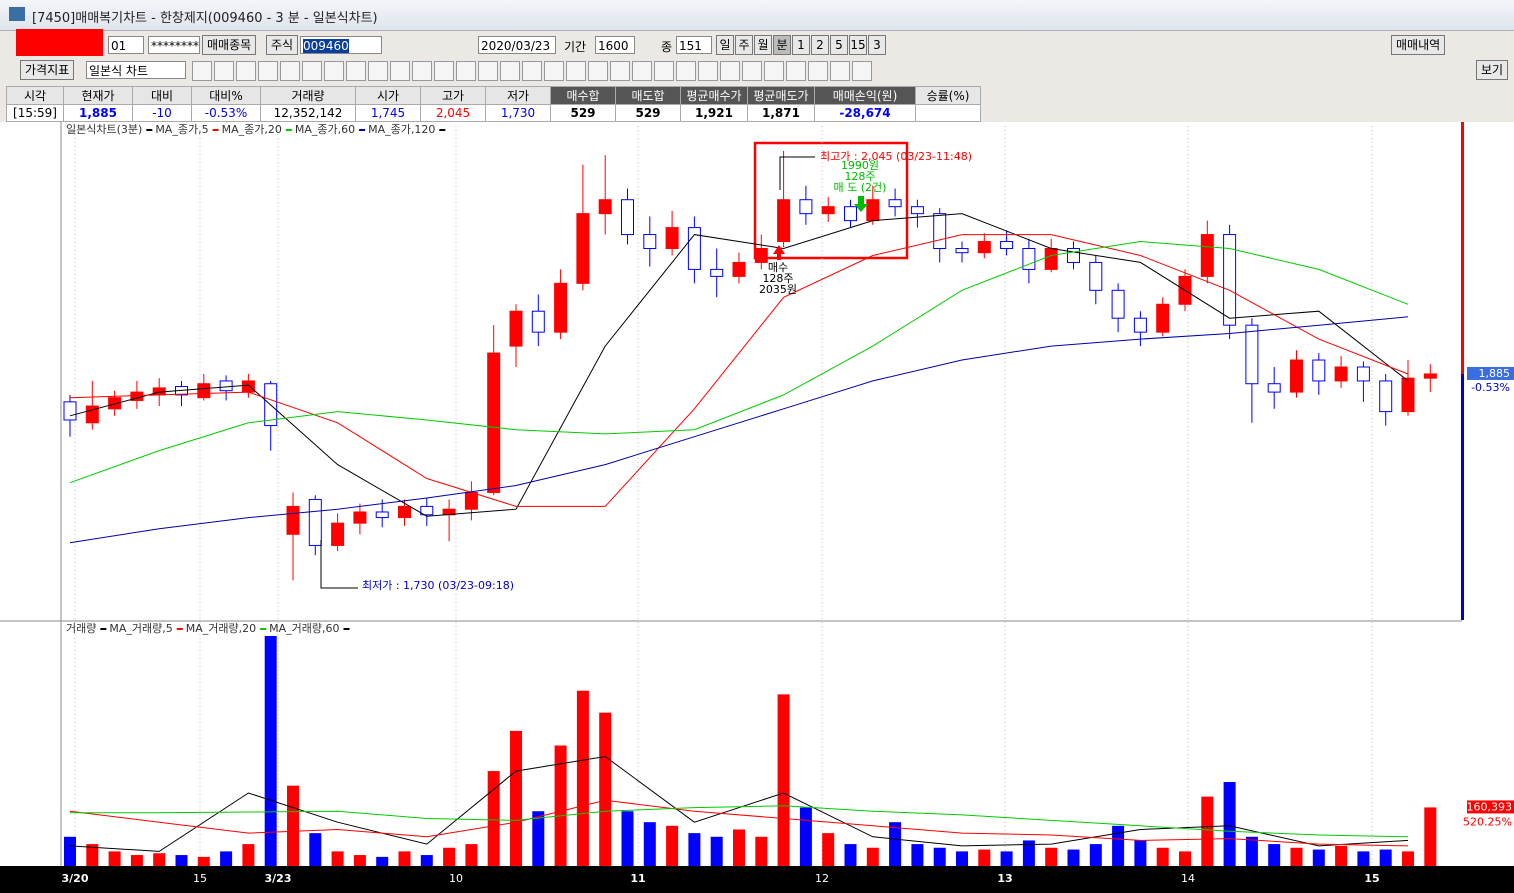 This screenshot has width=1514, height=893. Describe the element at coordinates (858, 45) in the screenshot. I see `unit-button: 15` at that location.